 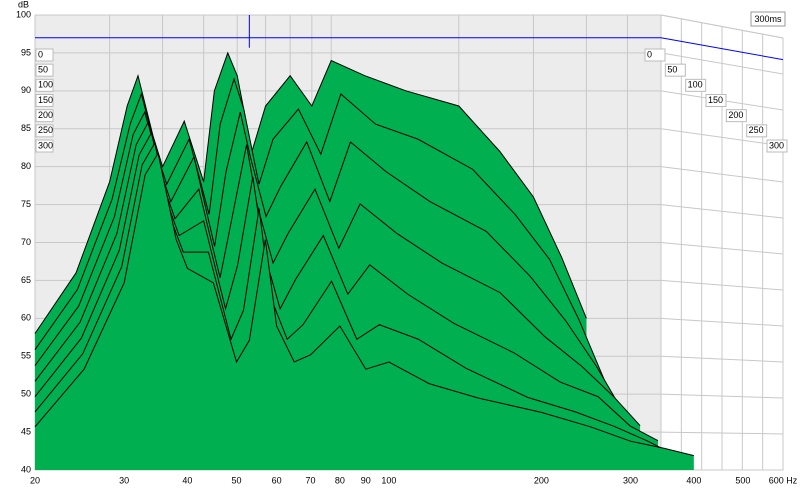 What do you see at coordinates (26, 394) in the screenshot?
I see `y-tick-label: 50` at bounding box center [26, 394].